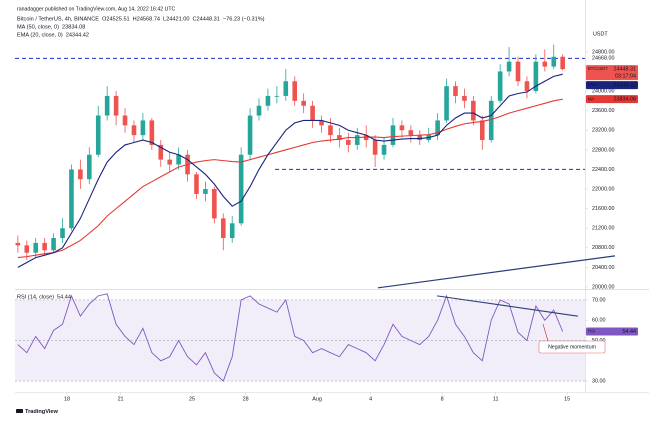  Describe the element at coordinates (370, 399) in the screenshot. I see `x-tick-label: 4` at that location.